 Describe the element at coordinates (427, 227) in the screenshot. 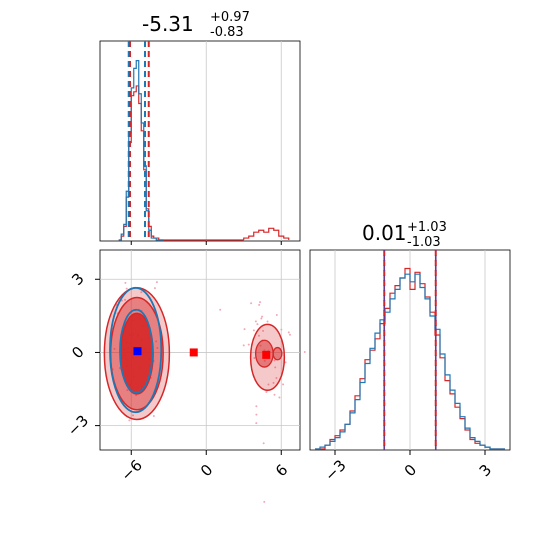

I see `param-1-title-plus: +1.03` at that location.